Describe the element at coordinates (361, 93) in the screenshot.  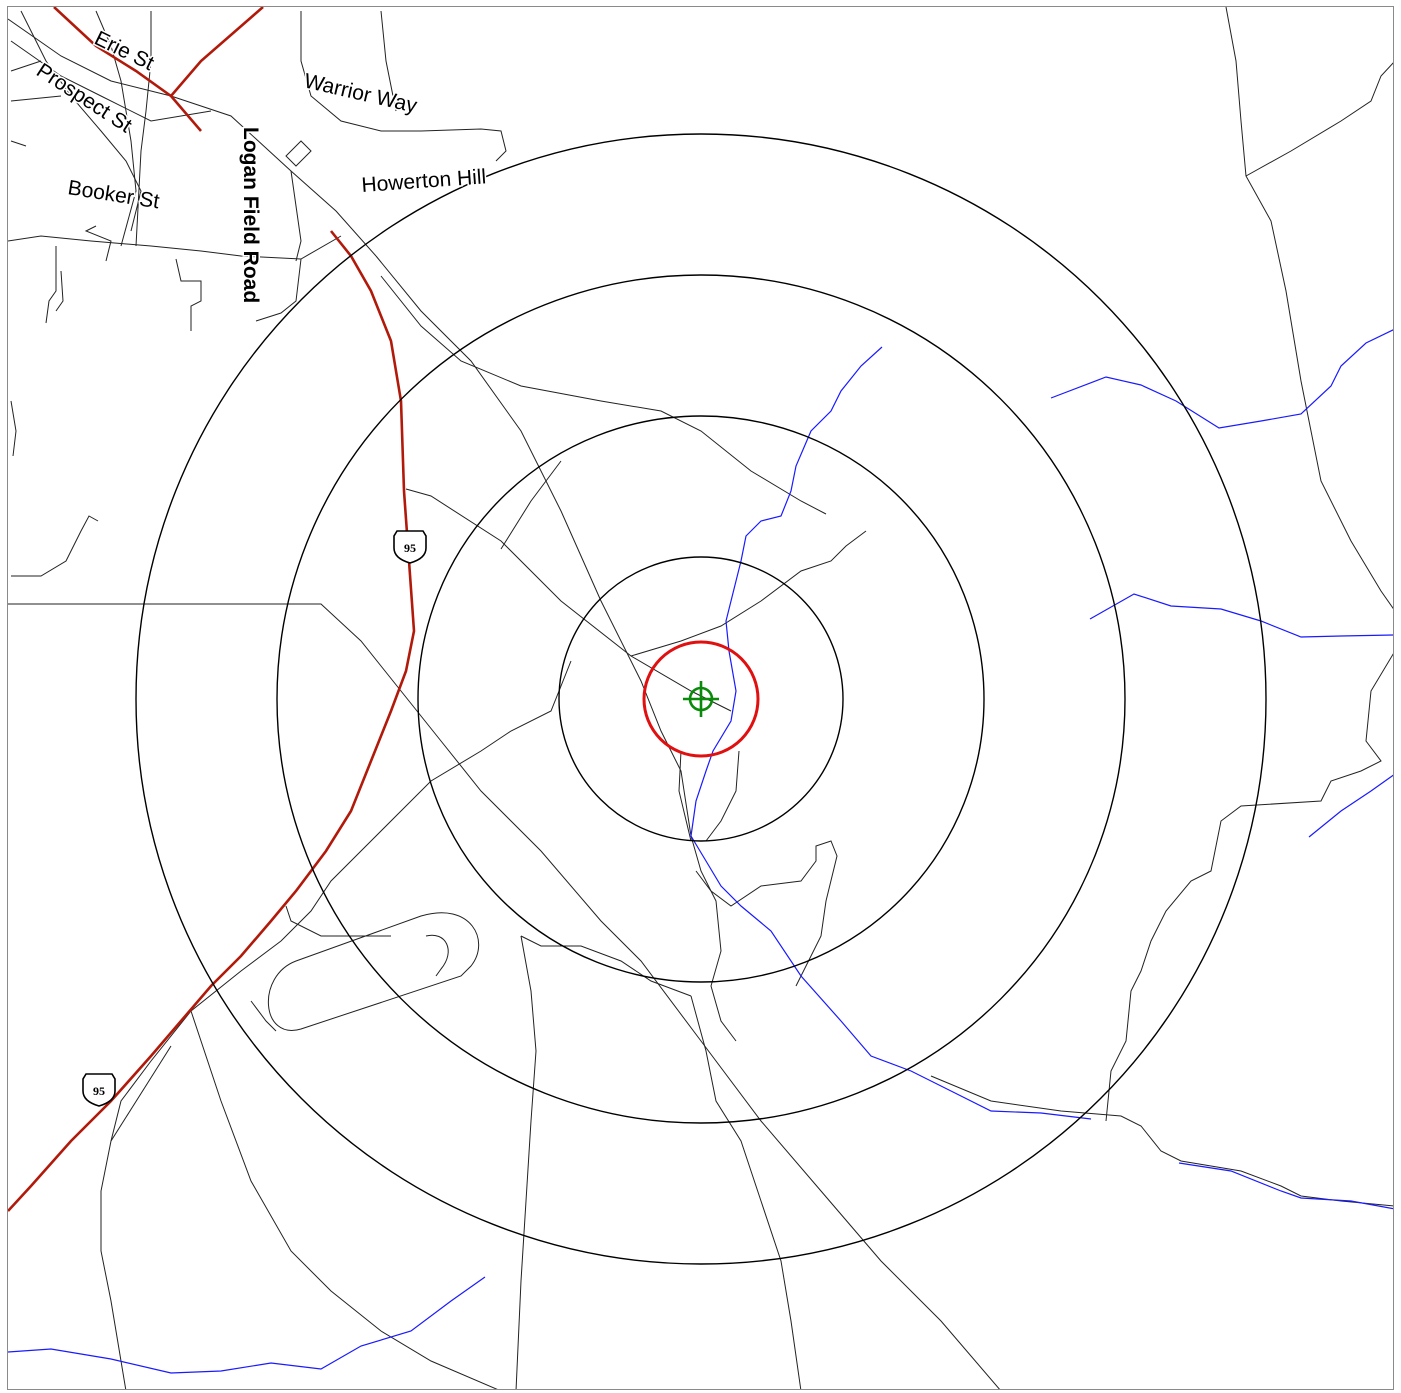
I see `street-label-warrior-way: Warrior Way` at that location.